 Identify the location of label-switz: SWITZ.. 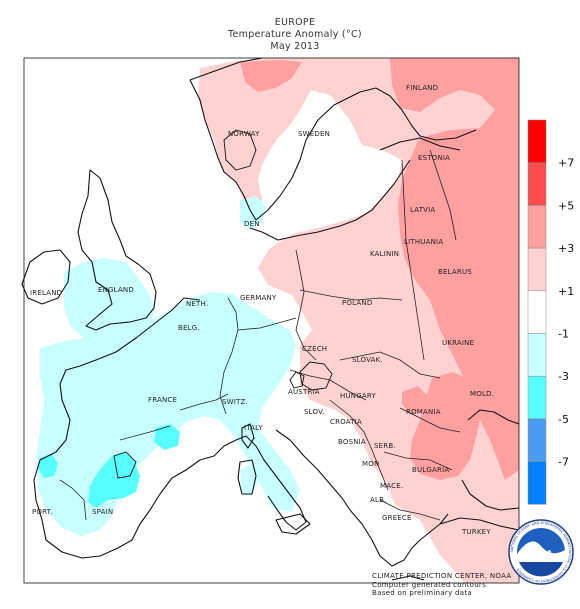
(235, 402).